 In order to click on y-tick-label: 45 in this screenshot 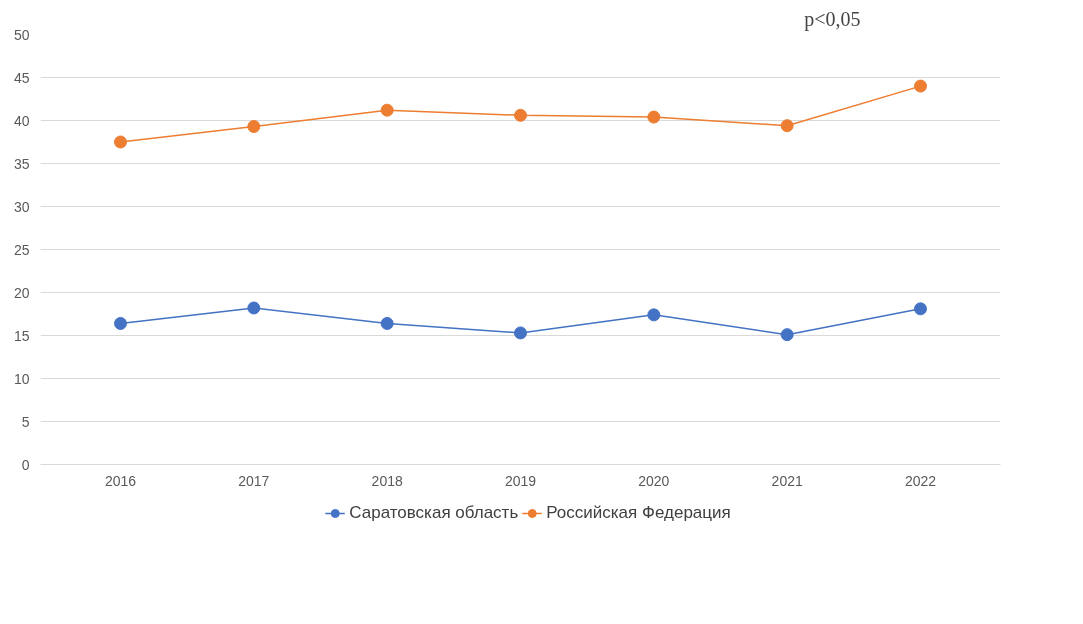, I will do `click(21, 77)`.